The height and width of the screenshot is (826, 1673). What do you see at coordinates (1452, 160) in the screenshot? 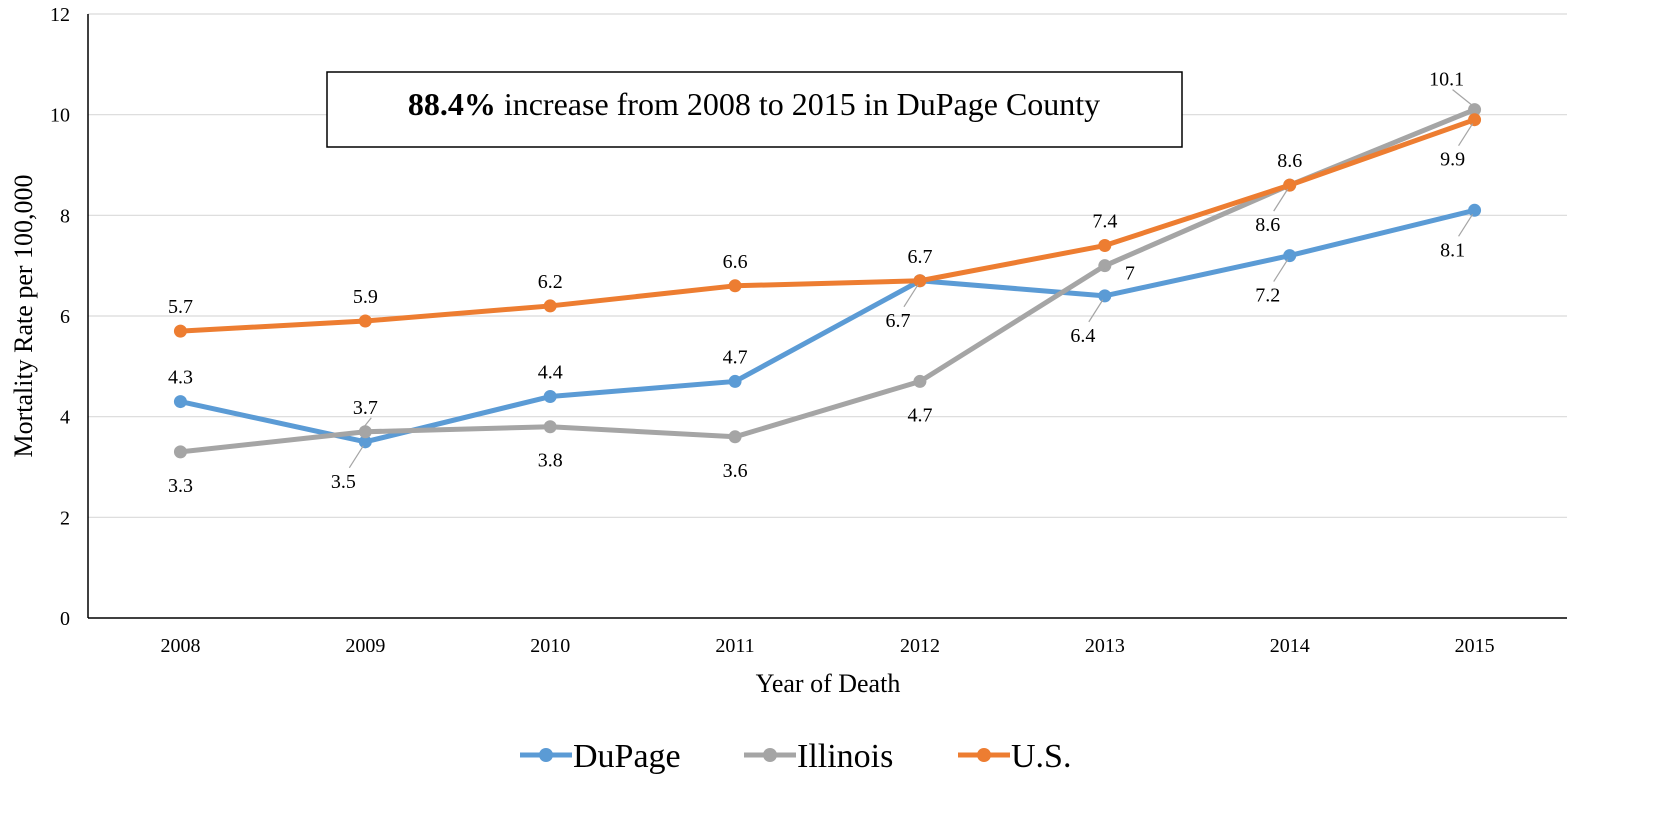
I see `data-label-us-2015: 9.9` at bounding box center [1452, 160].